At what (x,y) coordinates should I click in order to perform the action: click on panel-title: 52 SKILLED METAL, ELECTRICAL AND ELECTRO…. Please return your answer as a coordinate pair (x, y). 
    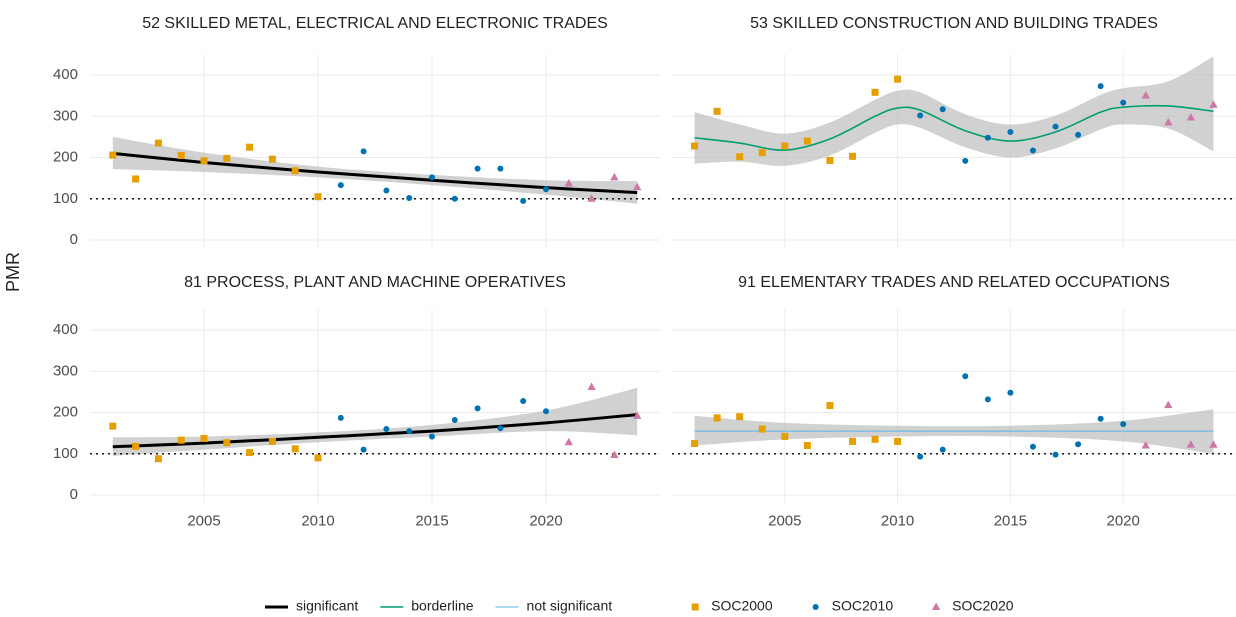
    Looking at the image, I should click on (375, 23).